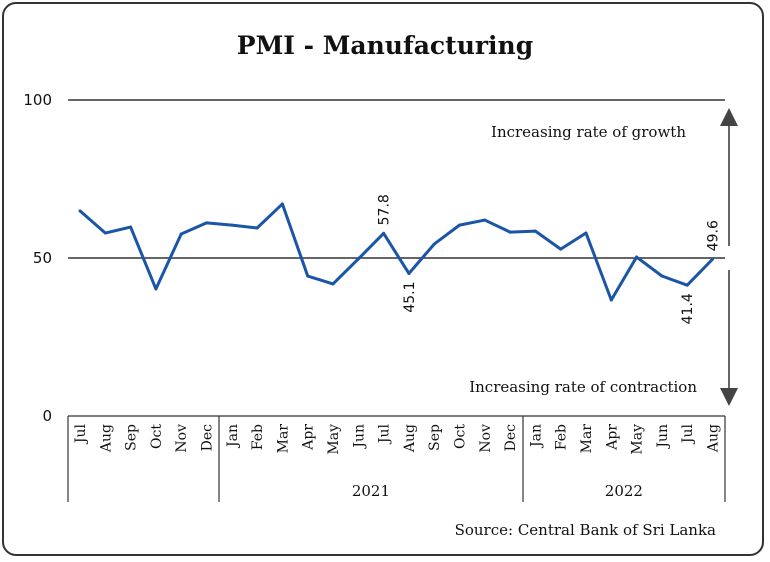 Image resolution: width=770 pixels, height=562 pixels. I want to click on data-label: 45.1, so click(410, 296).